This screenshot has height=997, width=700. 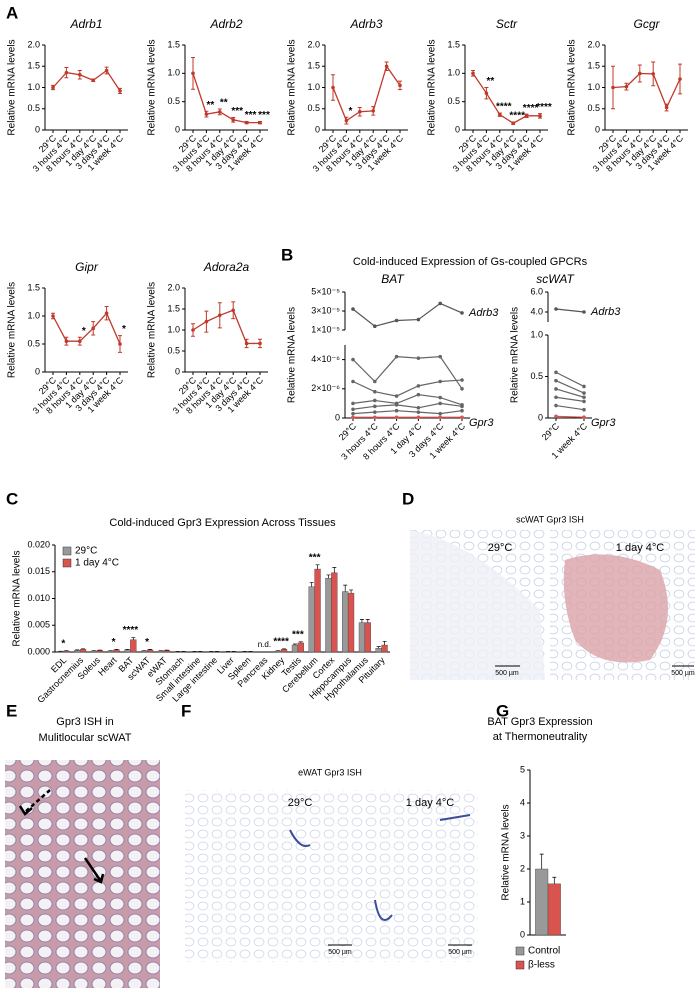 I want to click on chart-title: Gipr, so click(x=87, y=267).